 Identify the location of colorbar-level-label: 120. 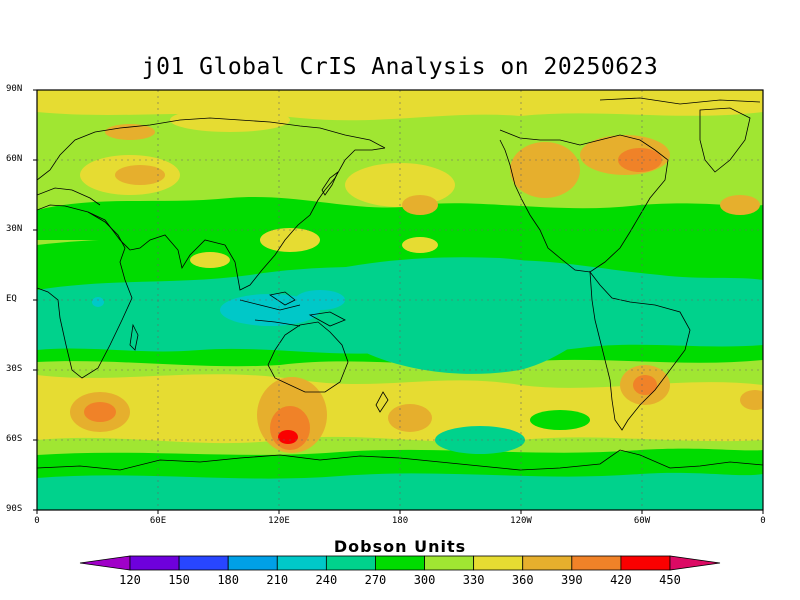
(130, 580).